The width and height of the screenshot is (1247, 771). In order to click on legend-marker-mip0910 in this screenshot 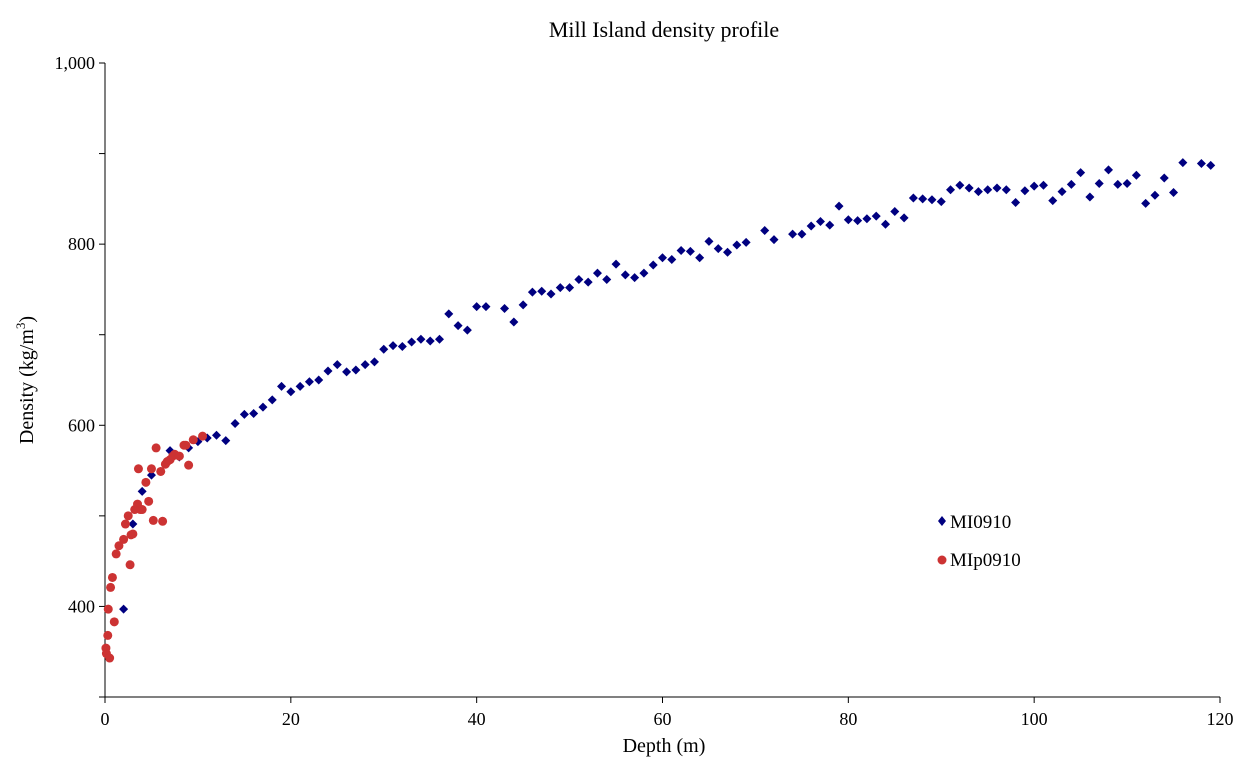, I will do `click(942, 560)`.